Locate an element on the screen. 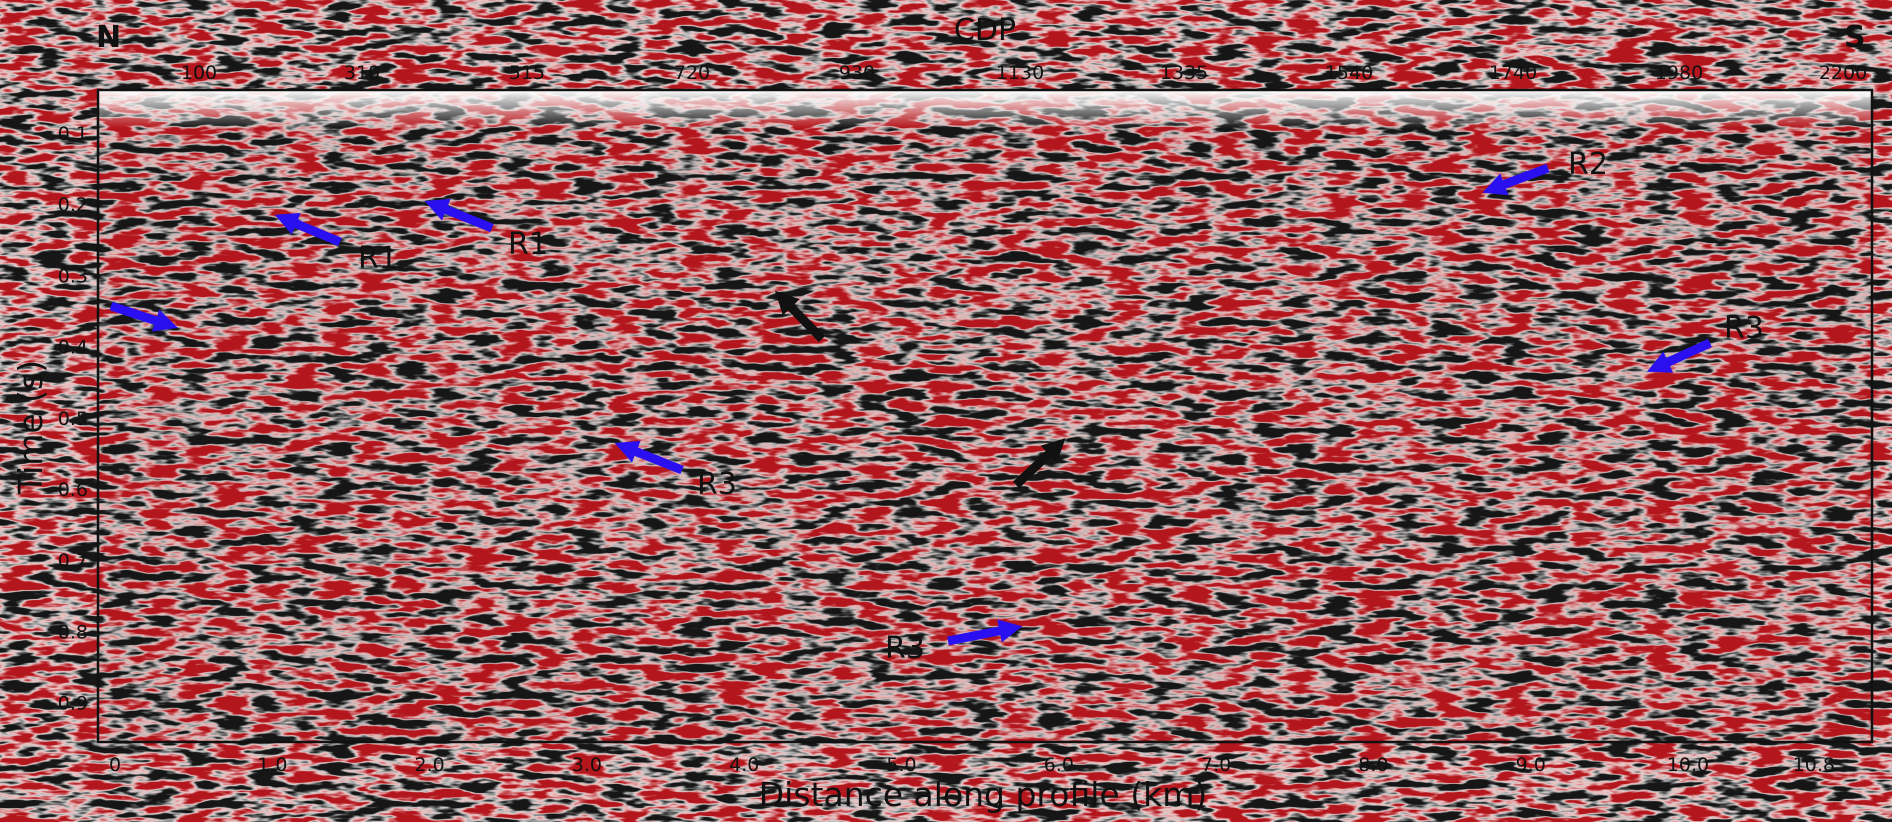 This screenshot has height=822, width=1892. bottom-tick-label: 6.0 is located at coordinates (1059, 765).